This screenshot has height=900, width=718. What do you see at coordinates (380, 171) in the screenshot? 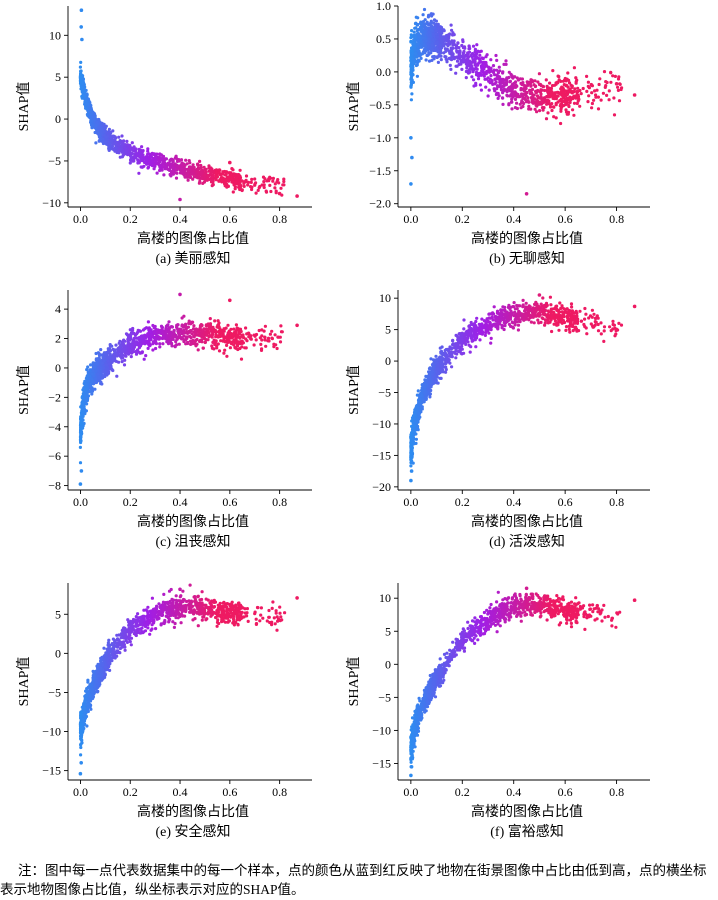
I see `y-tick-label: −1.5` at bounding box center [380, 171].